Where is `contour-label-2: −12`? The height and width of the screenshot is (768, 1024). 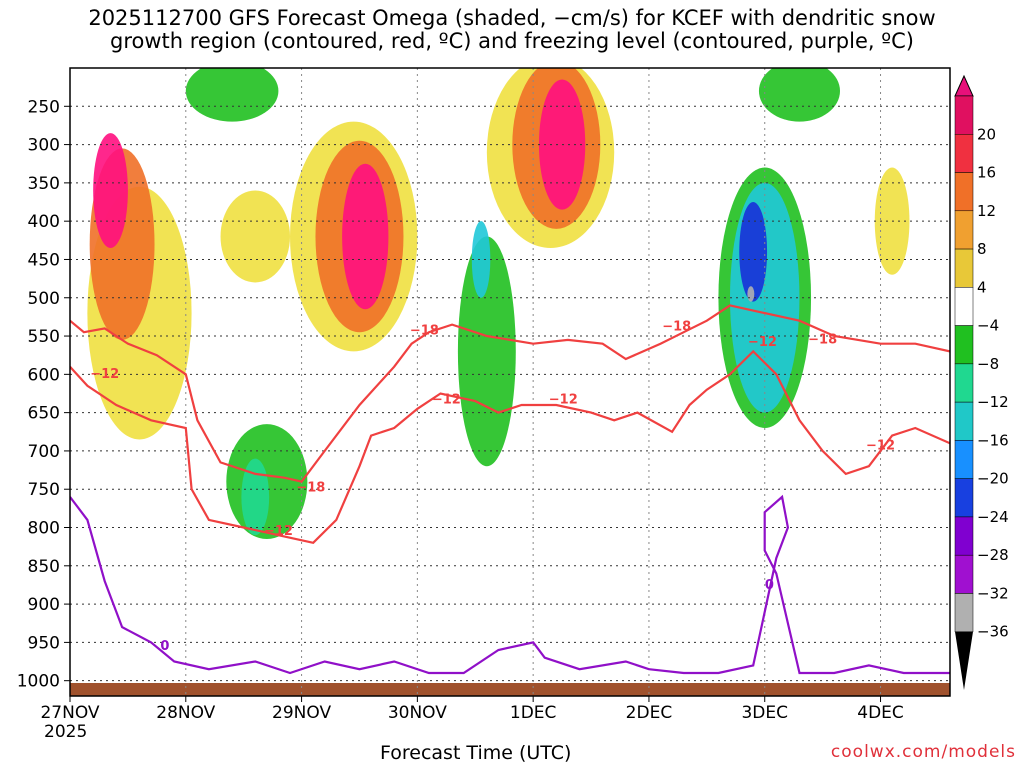 contour-label-2: −12 is located at coordinates (278, 531).